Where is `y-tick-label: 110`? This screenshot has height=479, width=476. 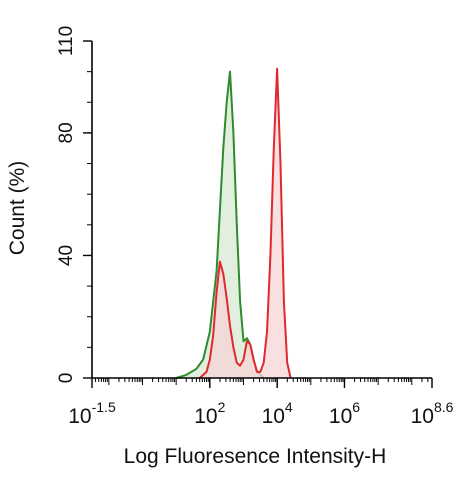
y-tick-label: 110 is located at coordinates (66, 41).